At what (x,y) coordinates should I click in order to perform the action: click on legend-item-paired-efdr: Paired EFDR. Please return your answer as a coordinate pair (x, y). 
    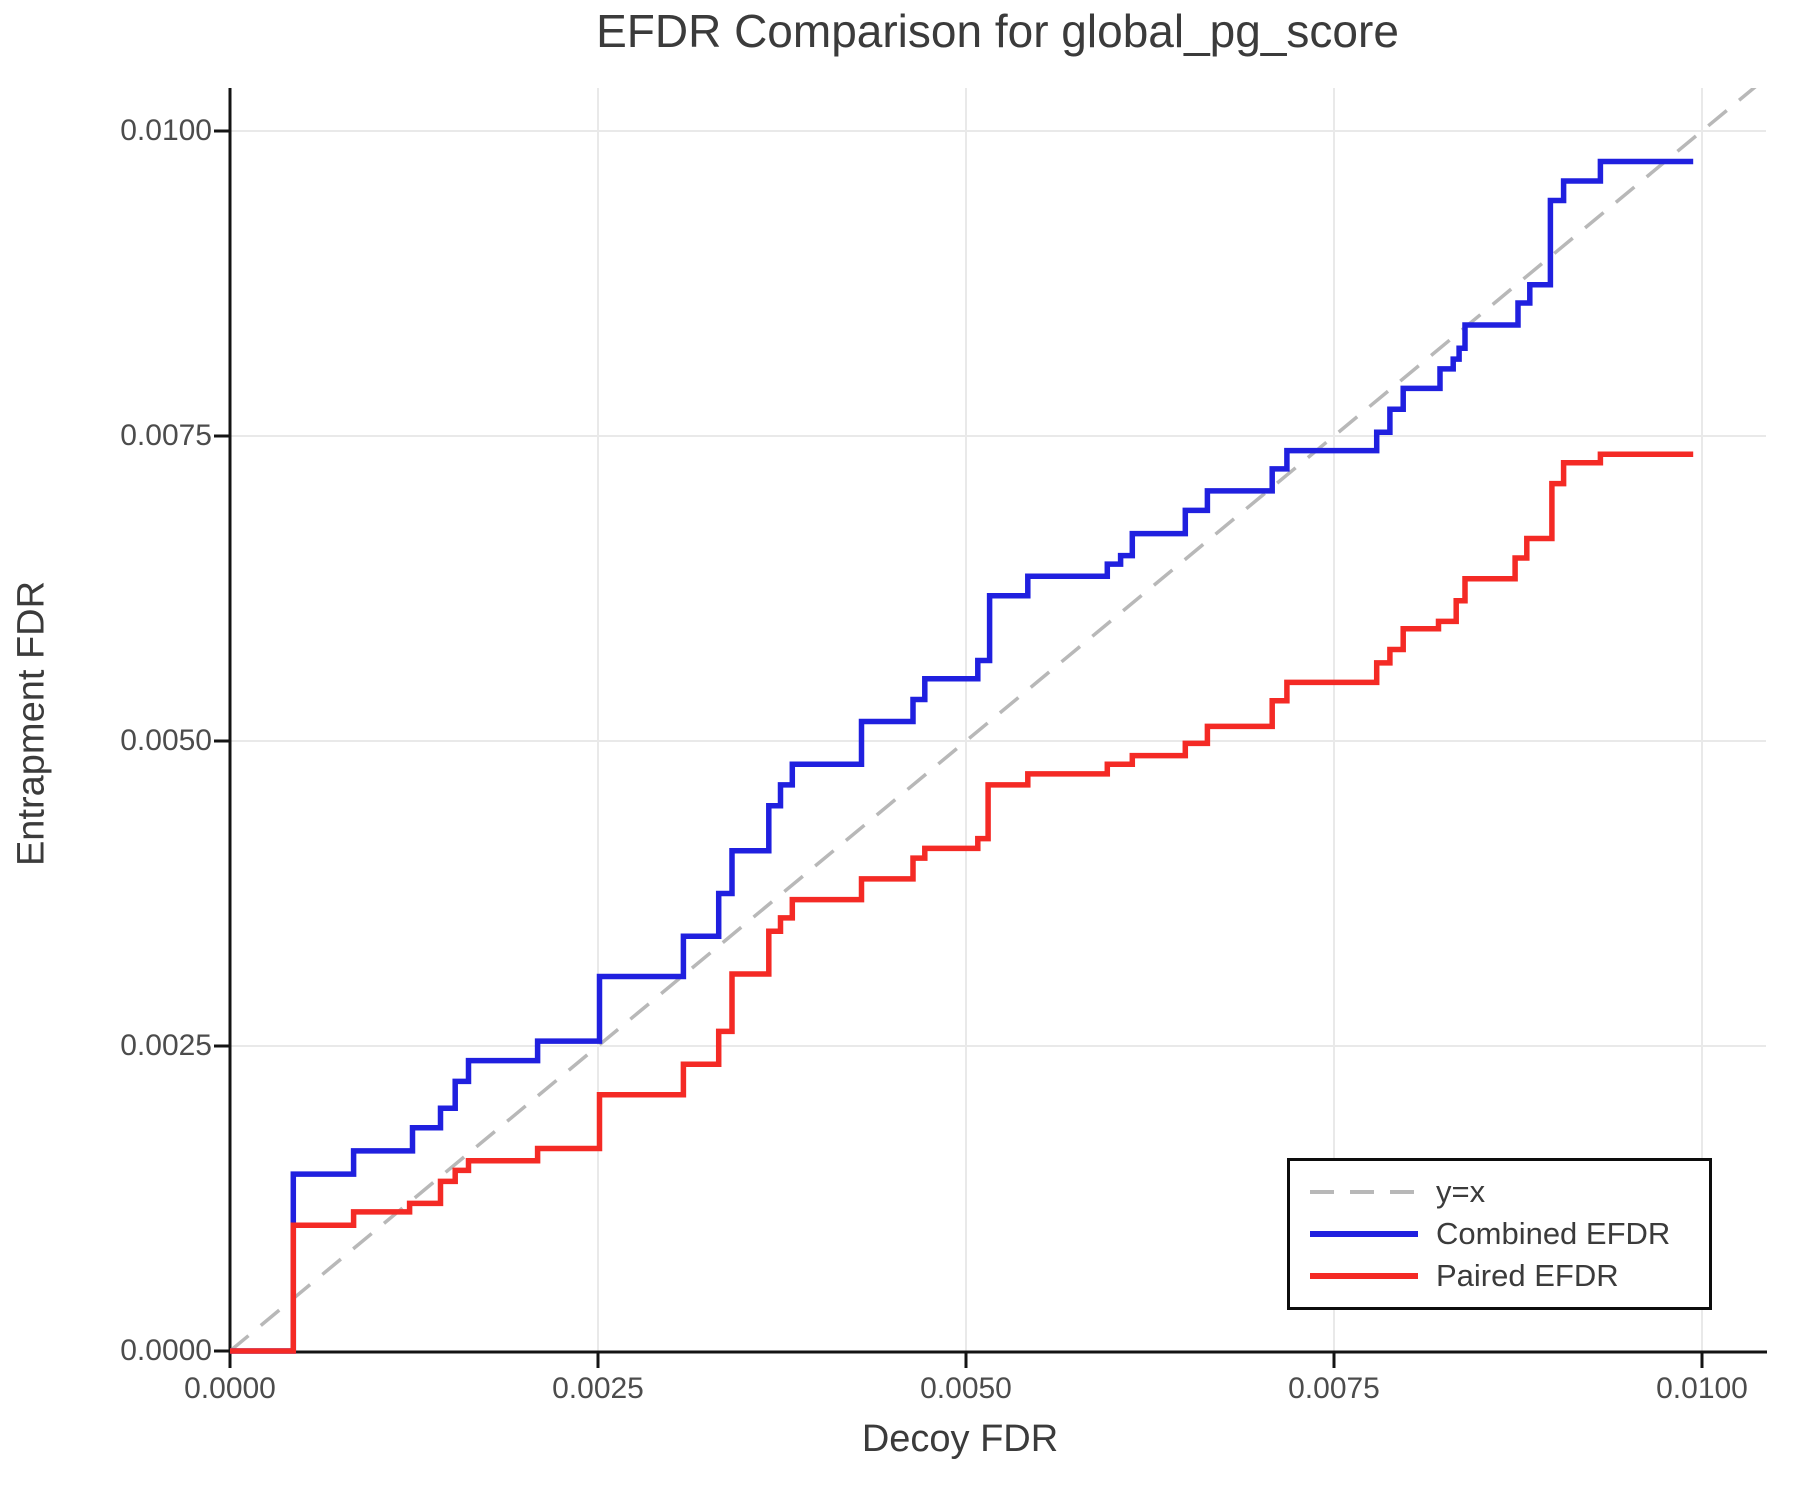
    Looking at the image, I should click on (1508, 1276).